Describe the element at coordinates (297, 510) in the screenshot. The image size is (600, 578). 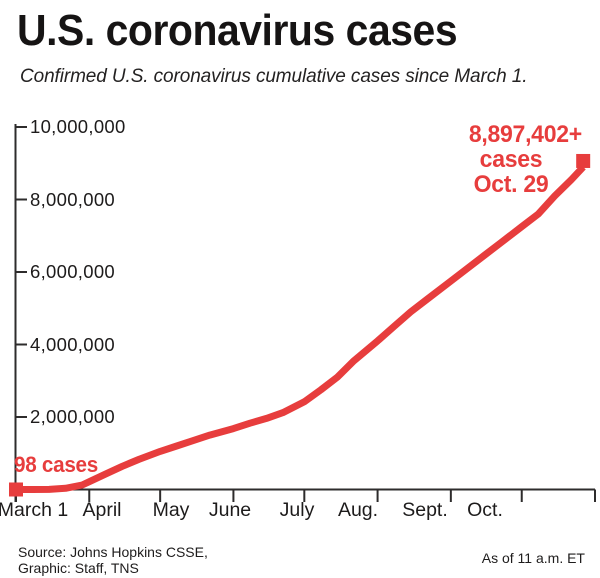
I see `x-axis-label: July` at that location.